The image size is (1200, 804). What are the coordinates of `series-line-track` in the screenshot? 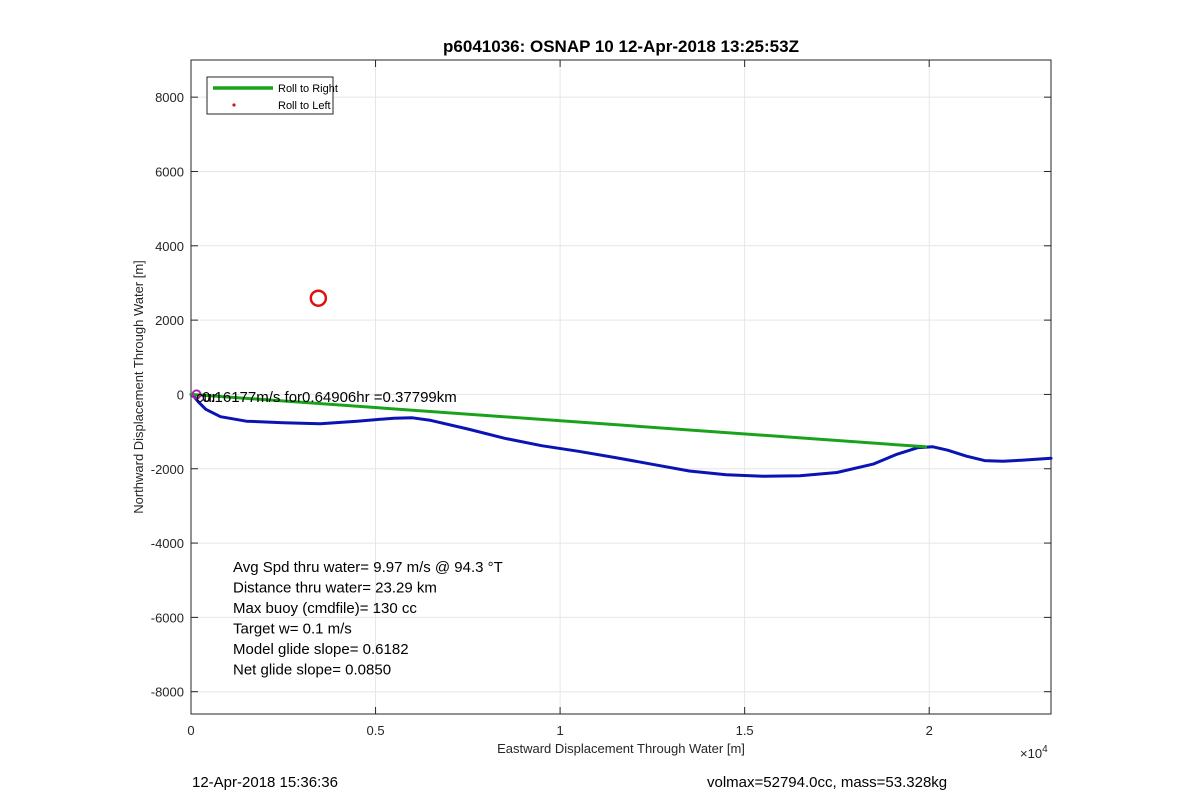 It's located at (621, 435).